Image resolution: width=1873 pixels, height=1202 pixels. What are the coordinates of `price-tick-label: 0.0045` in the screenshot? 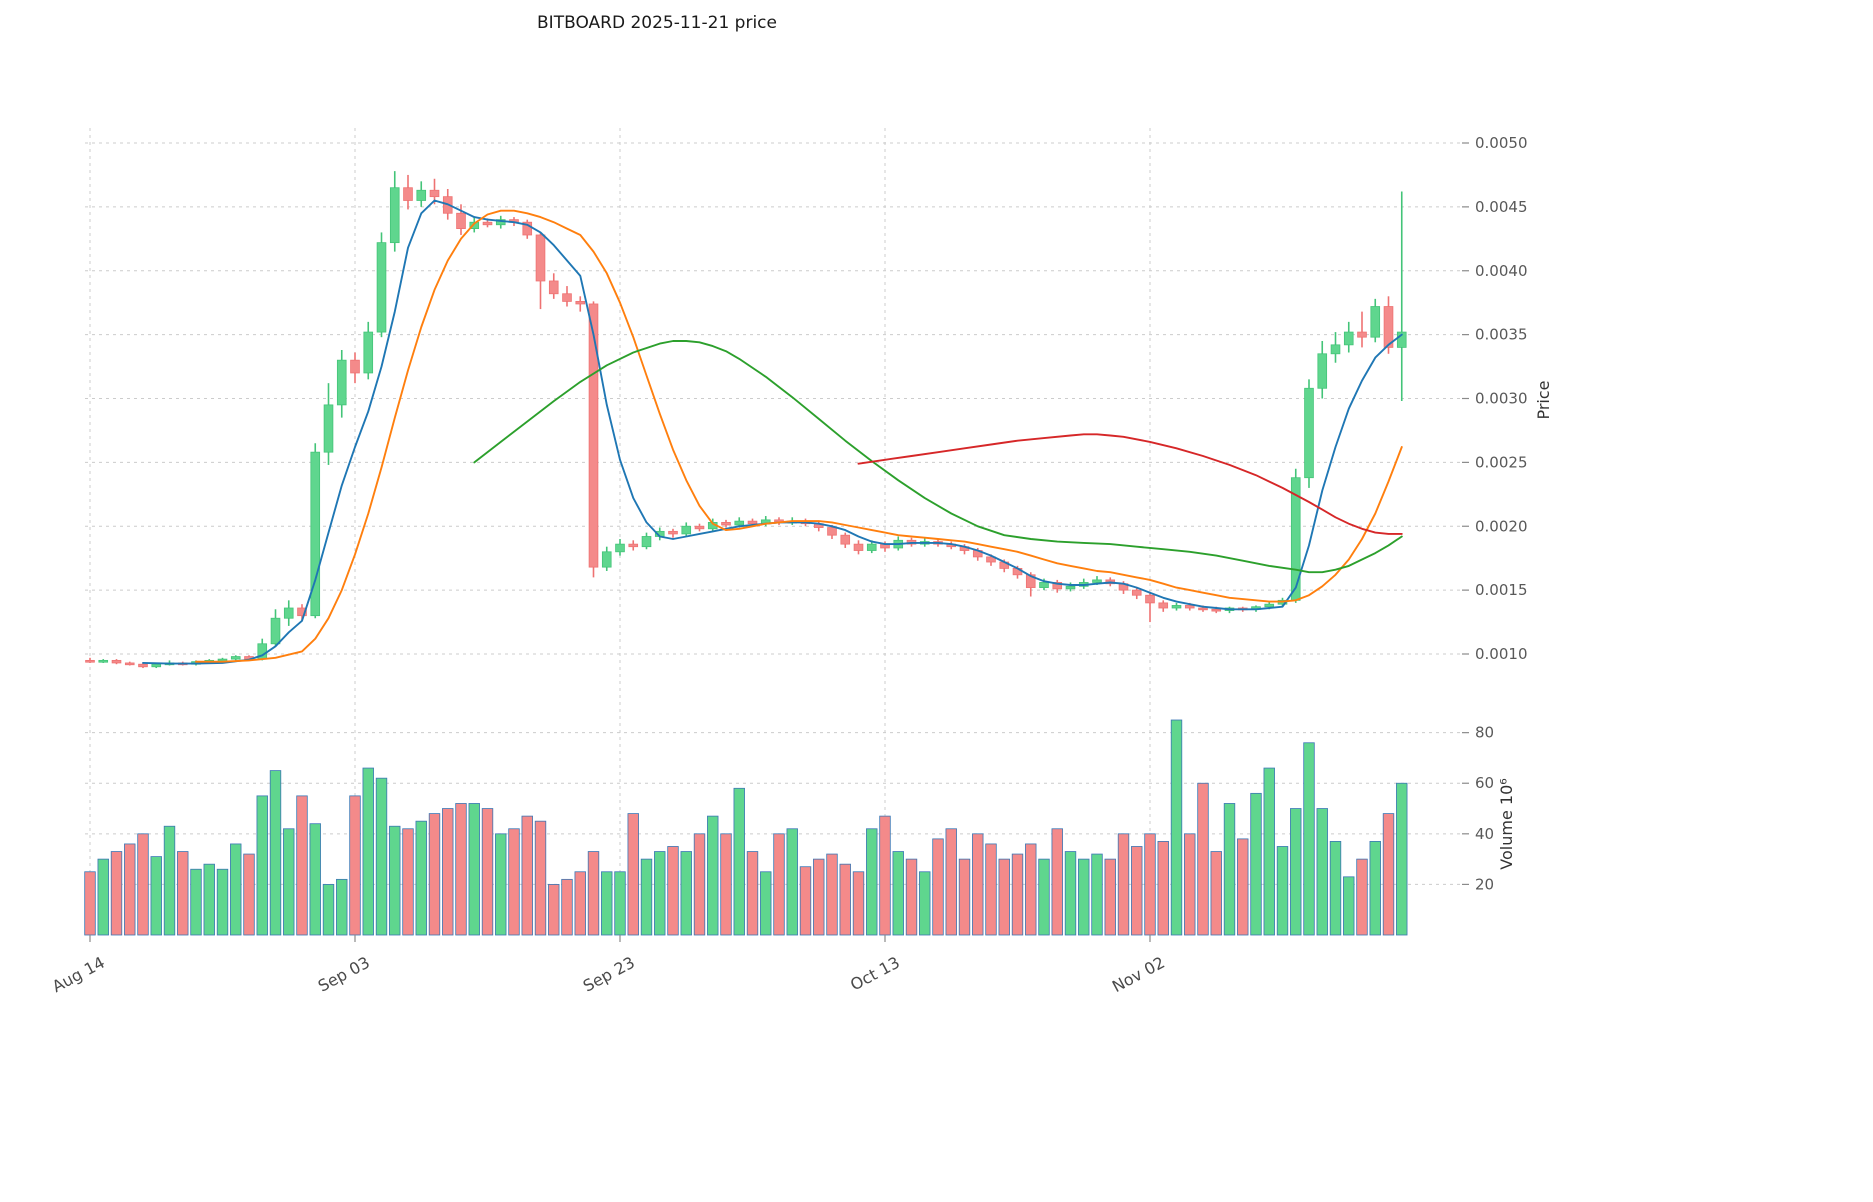 It's located at (1501, 207).